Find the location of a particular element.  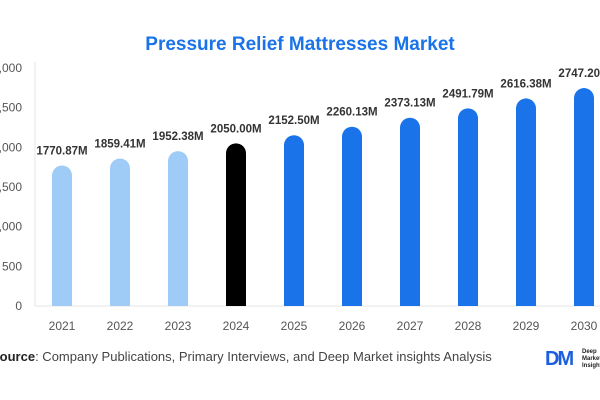

x-tick-label: 2025 is located at coordinates (294, 326).